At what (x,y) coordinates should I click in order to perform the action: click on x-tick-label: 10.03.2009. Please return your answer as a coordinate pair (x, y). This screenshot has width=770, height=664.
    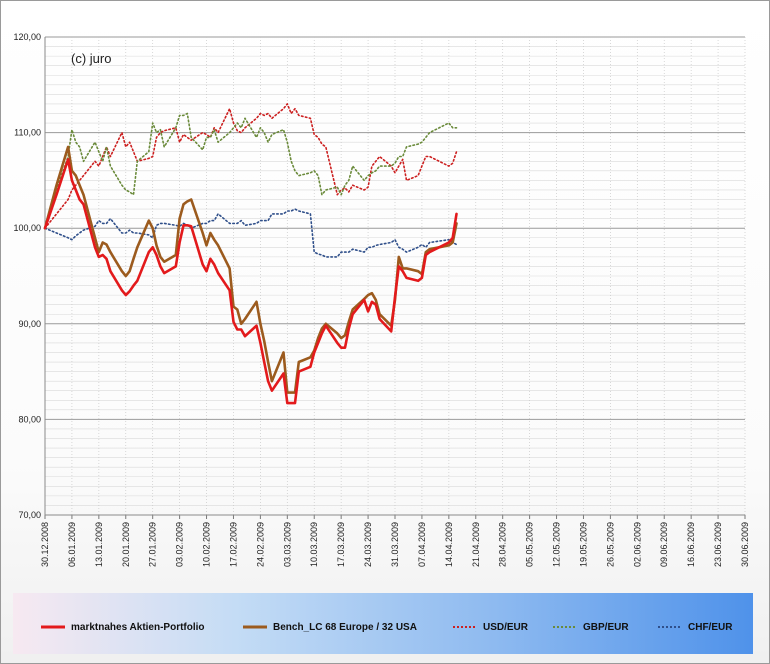
    Looking at the image, I should click on (314, 544).